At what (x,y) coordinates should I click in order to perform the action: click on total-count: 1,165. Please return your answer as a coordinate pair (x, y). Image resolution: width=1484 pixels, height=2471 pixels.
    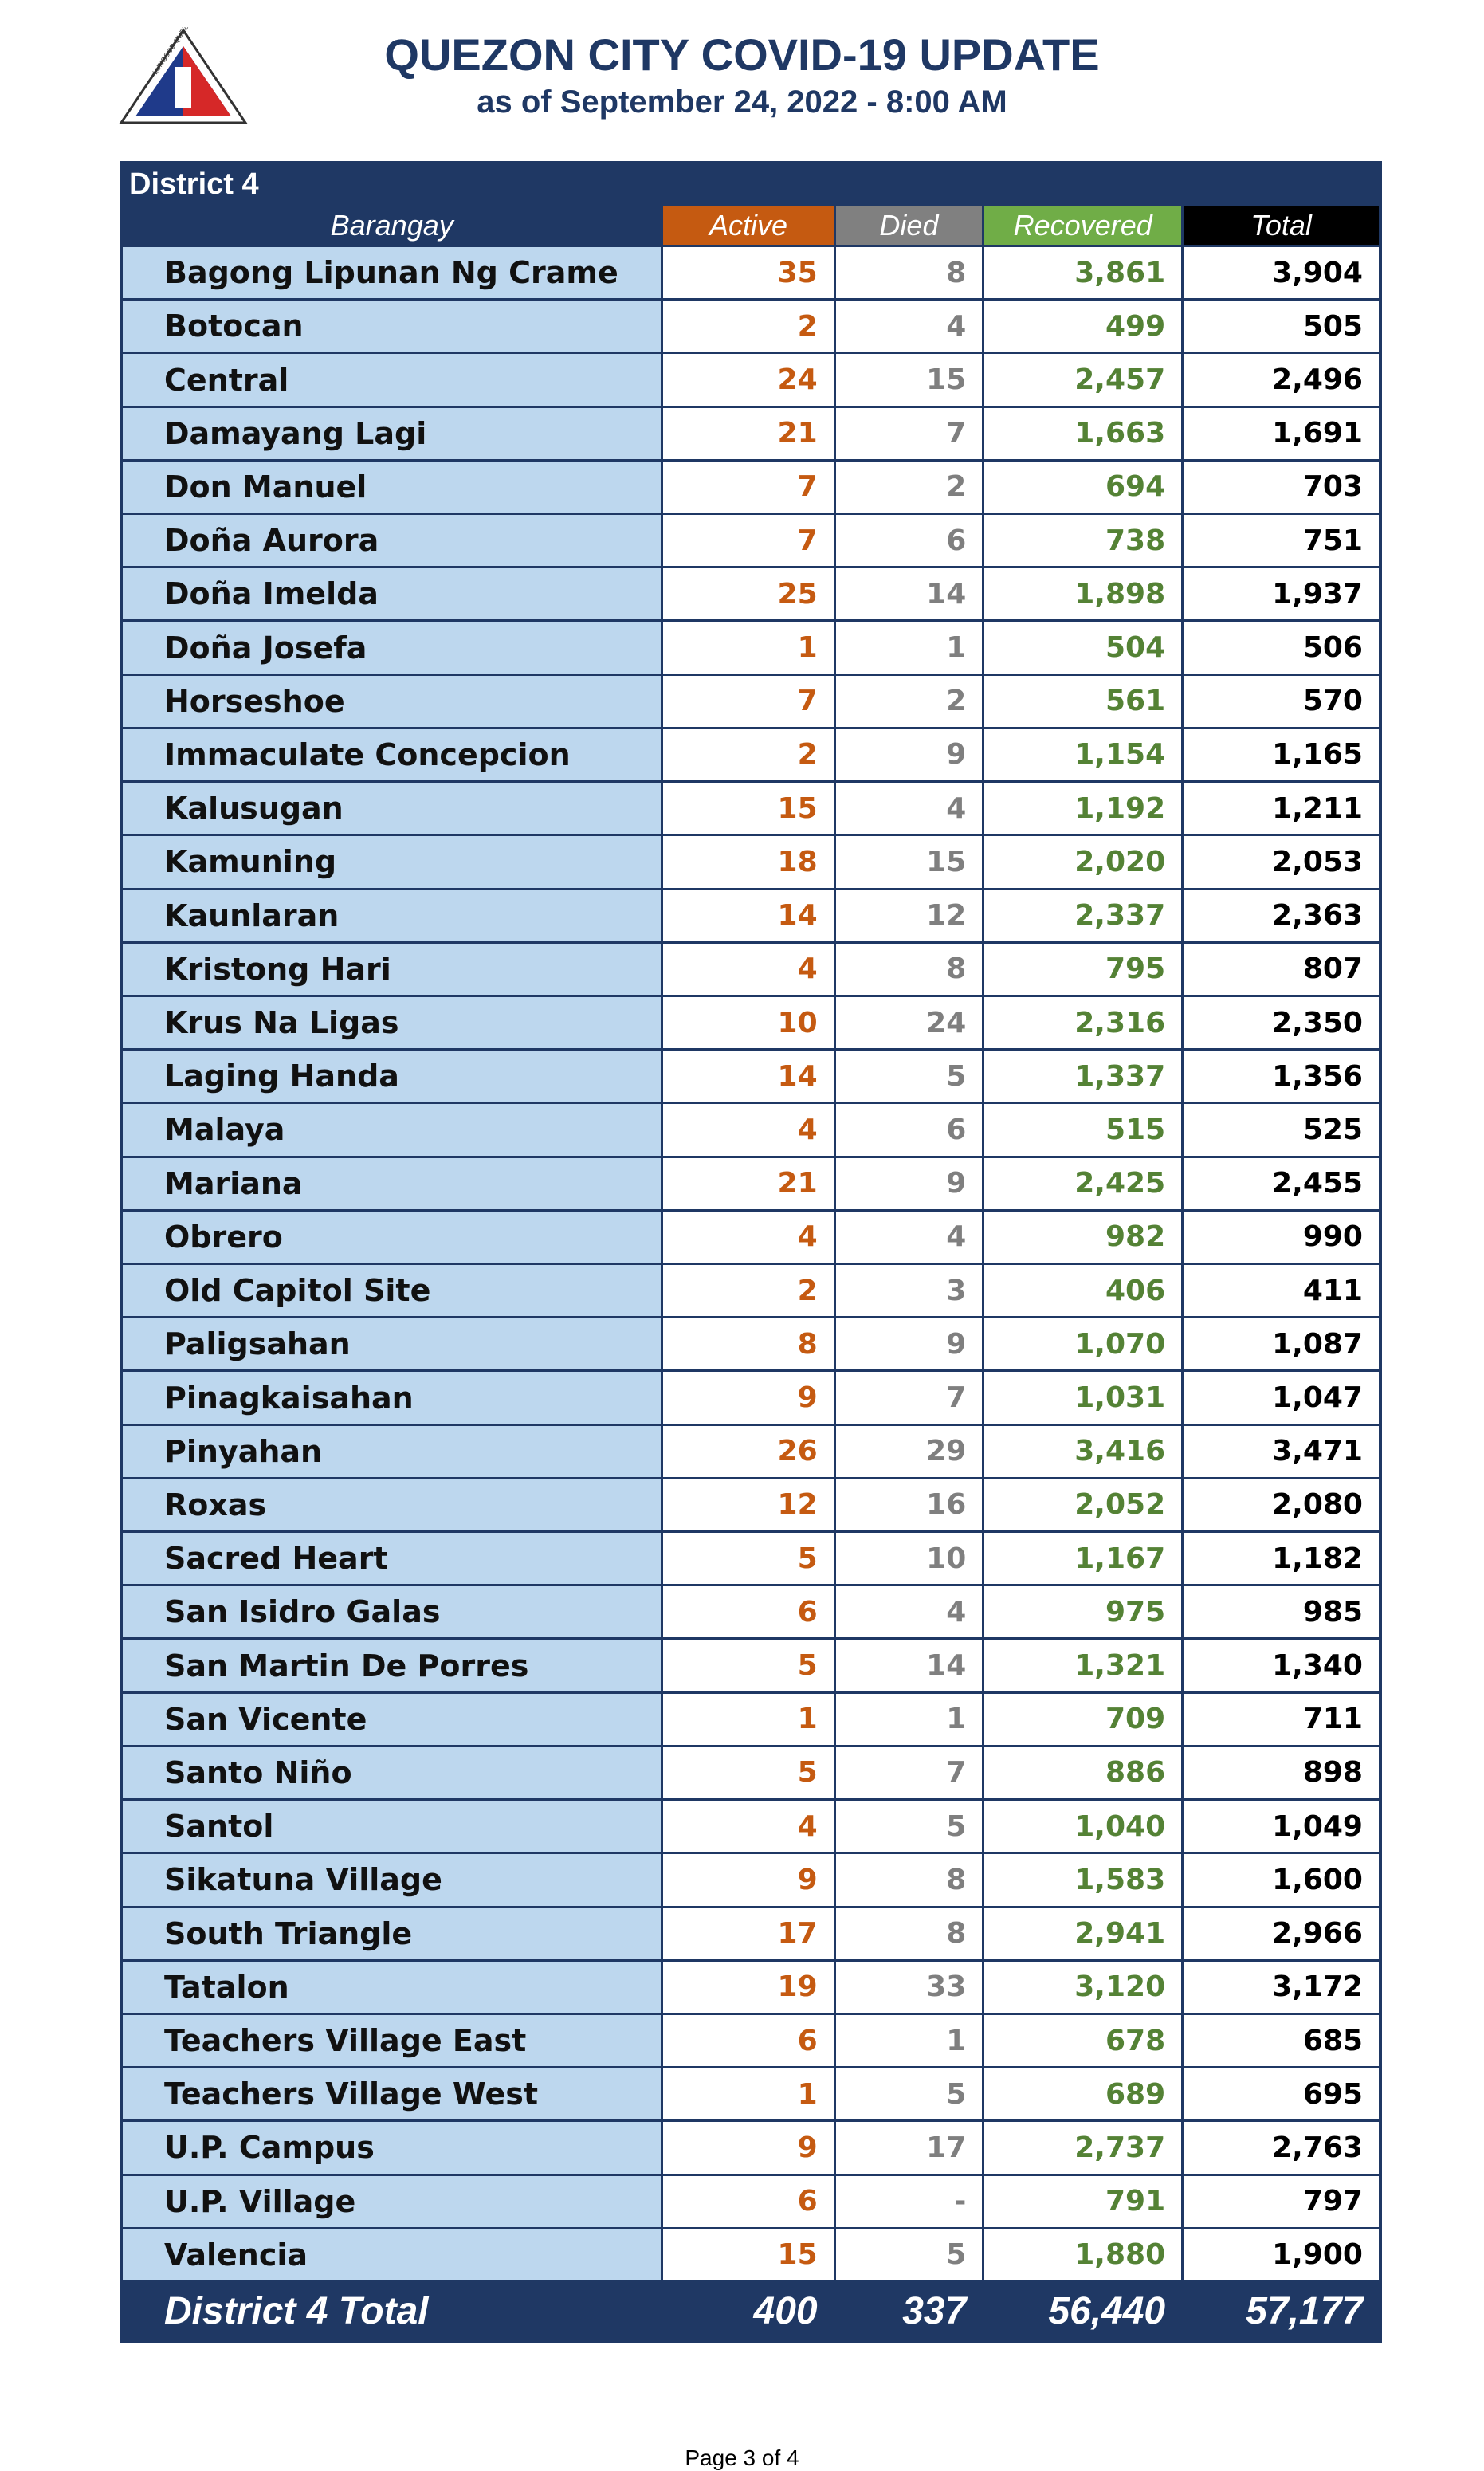
    Looking at the image, I should click on (1281, 755).